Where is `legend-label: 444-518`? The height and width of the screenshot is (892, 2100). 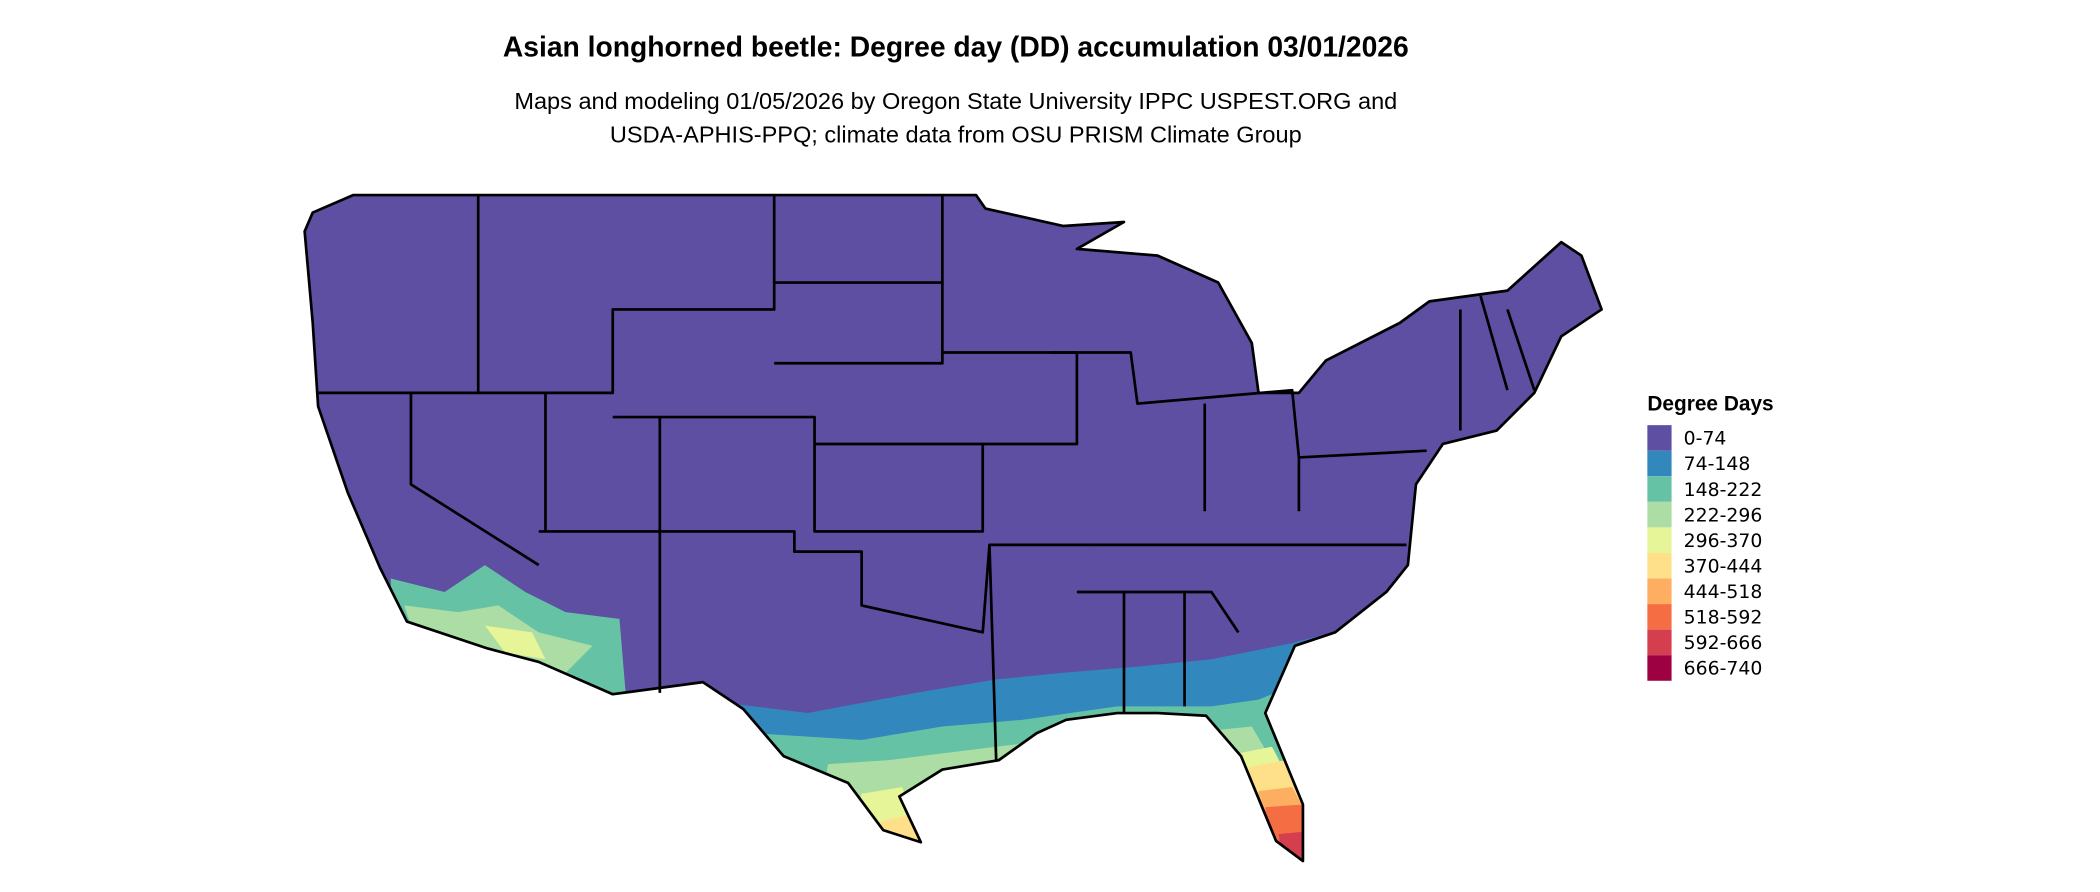
legend-label: 444-518 is located at coordinates (1723, 592).